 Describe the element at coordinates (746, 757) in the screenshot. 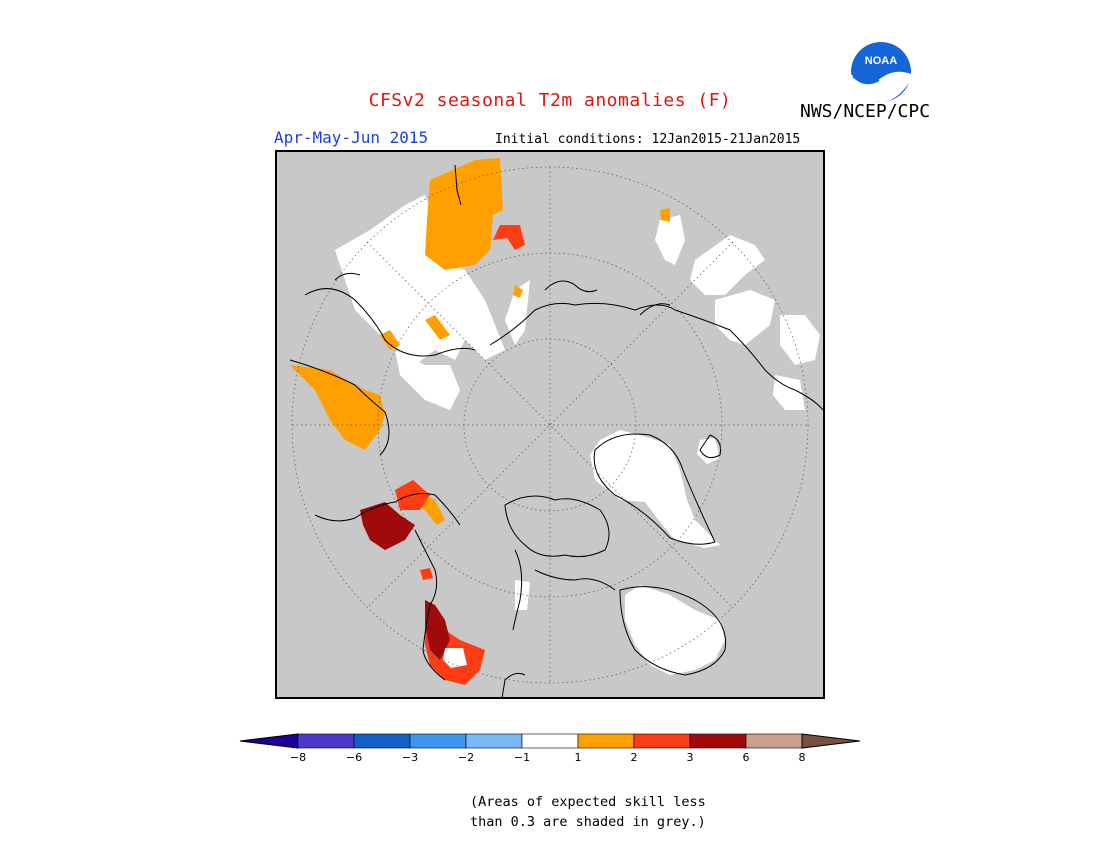

I see `legend-tick-label: 6` at that location.